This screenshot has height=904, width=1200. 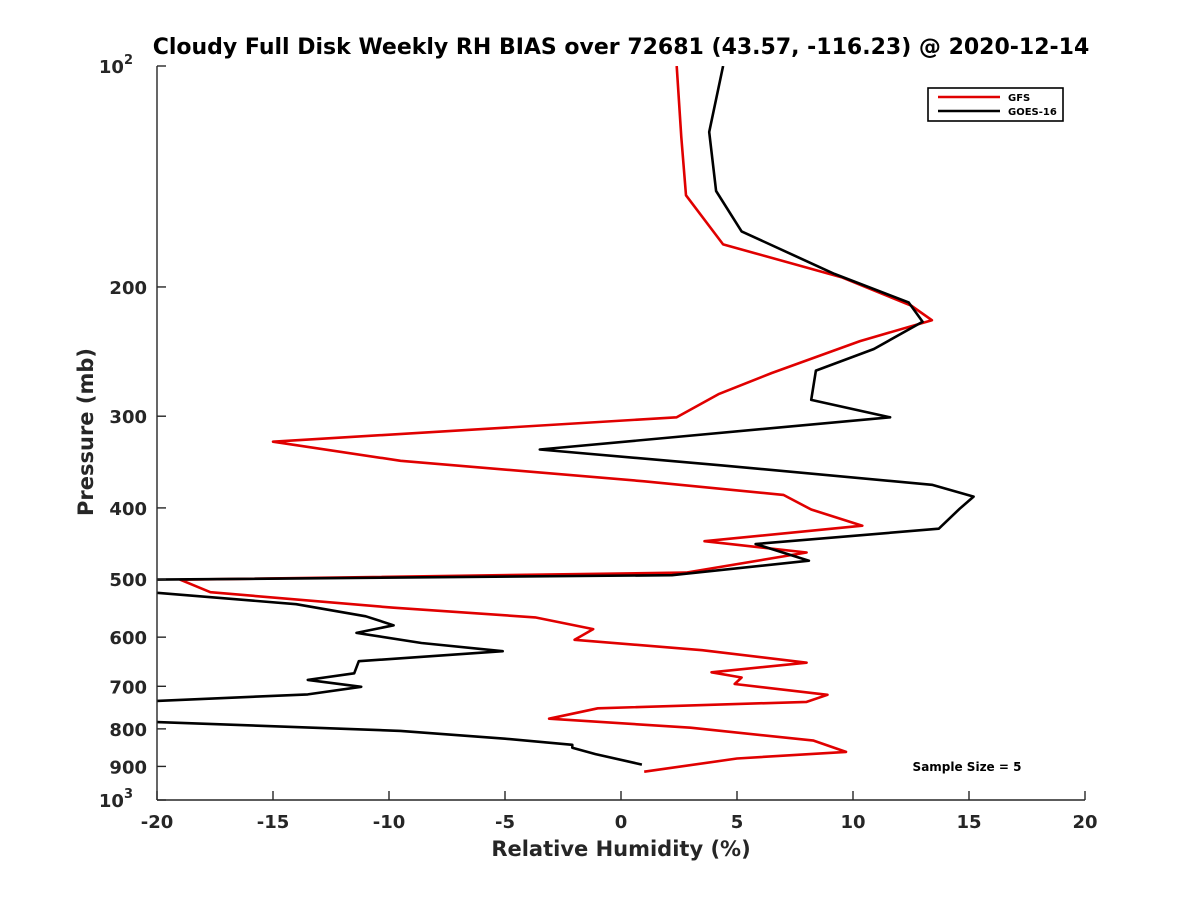 What do you see at coordinates (128, 509) in the screenshot?
I see `y-tick-label: 400` at bounding box center [128, 509].